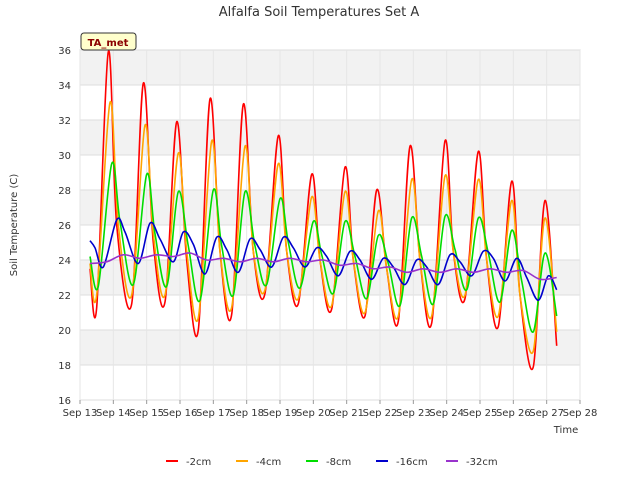 The image size is (640, 480). I want to click on y-tick-label: 26, so click(64, 226).